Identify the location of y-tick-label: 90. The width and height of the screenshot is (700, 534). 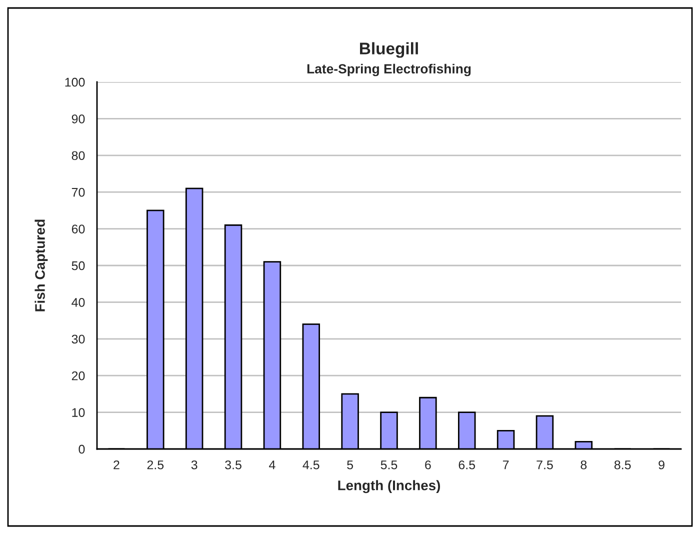
(78, 119).